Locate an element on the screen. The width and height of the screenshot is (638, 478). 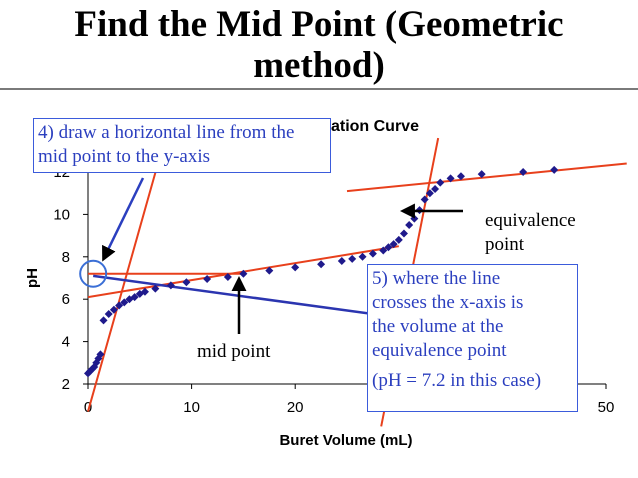
equivalence-label-line1: equivalence is located at coordinates (530, 220).